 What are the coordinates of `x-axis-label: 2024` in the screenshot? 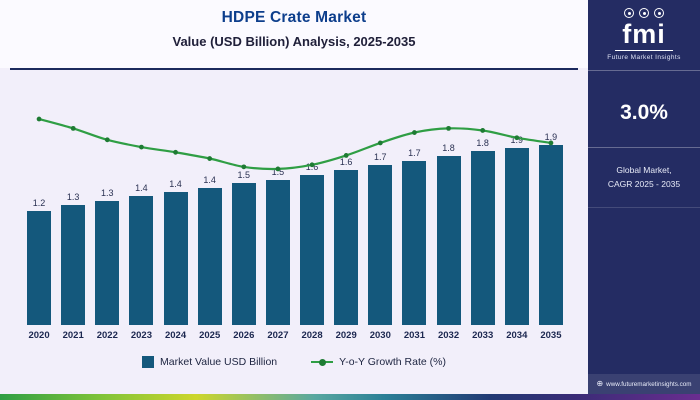 It's located at (175, 335).